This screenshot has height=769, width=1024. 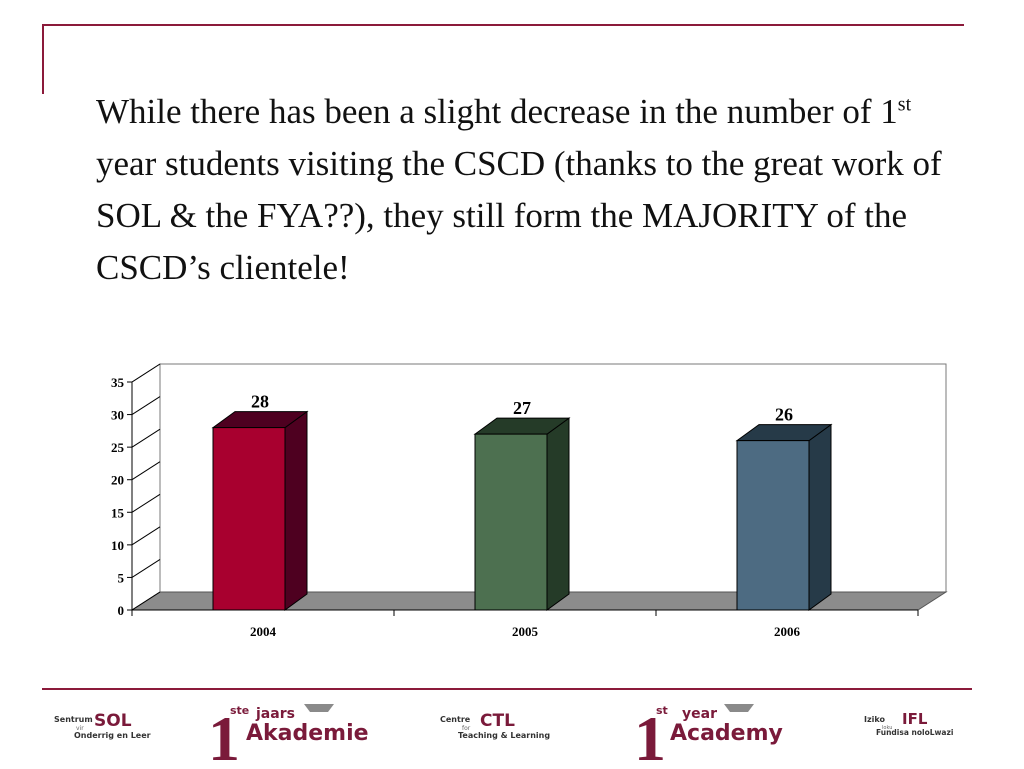 What do you see at coordinates (699, 714) in the screenshot?
I see `logo-academy-top: year` at bounding box center [699, 714].